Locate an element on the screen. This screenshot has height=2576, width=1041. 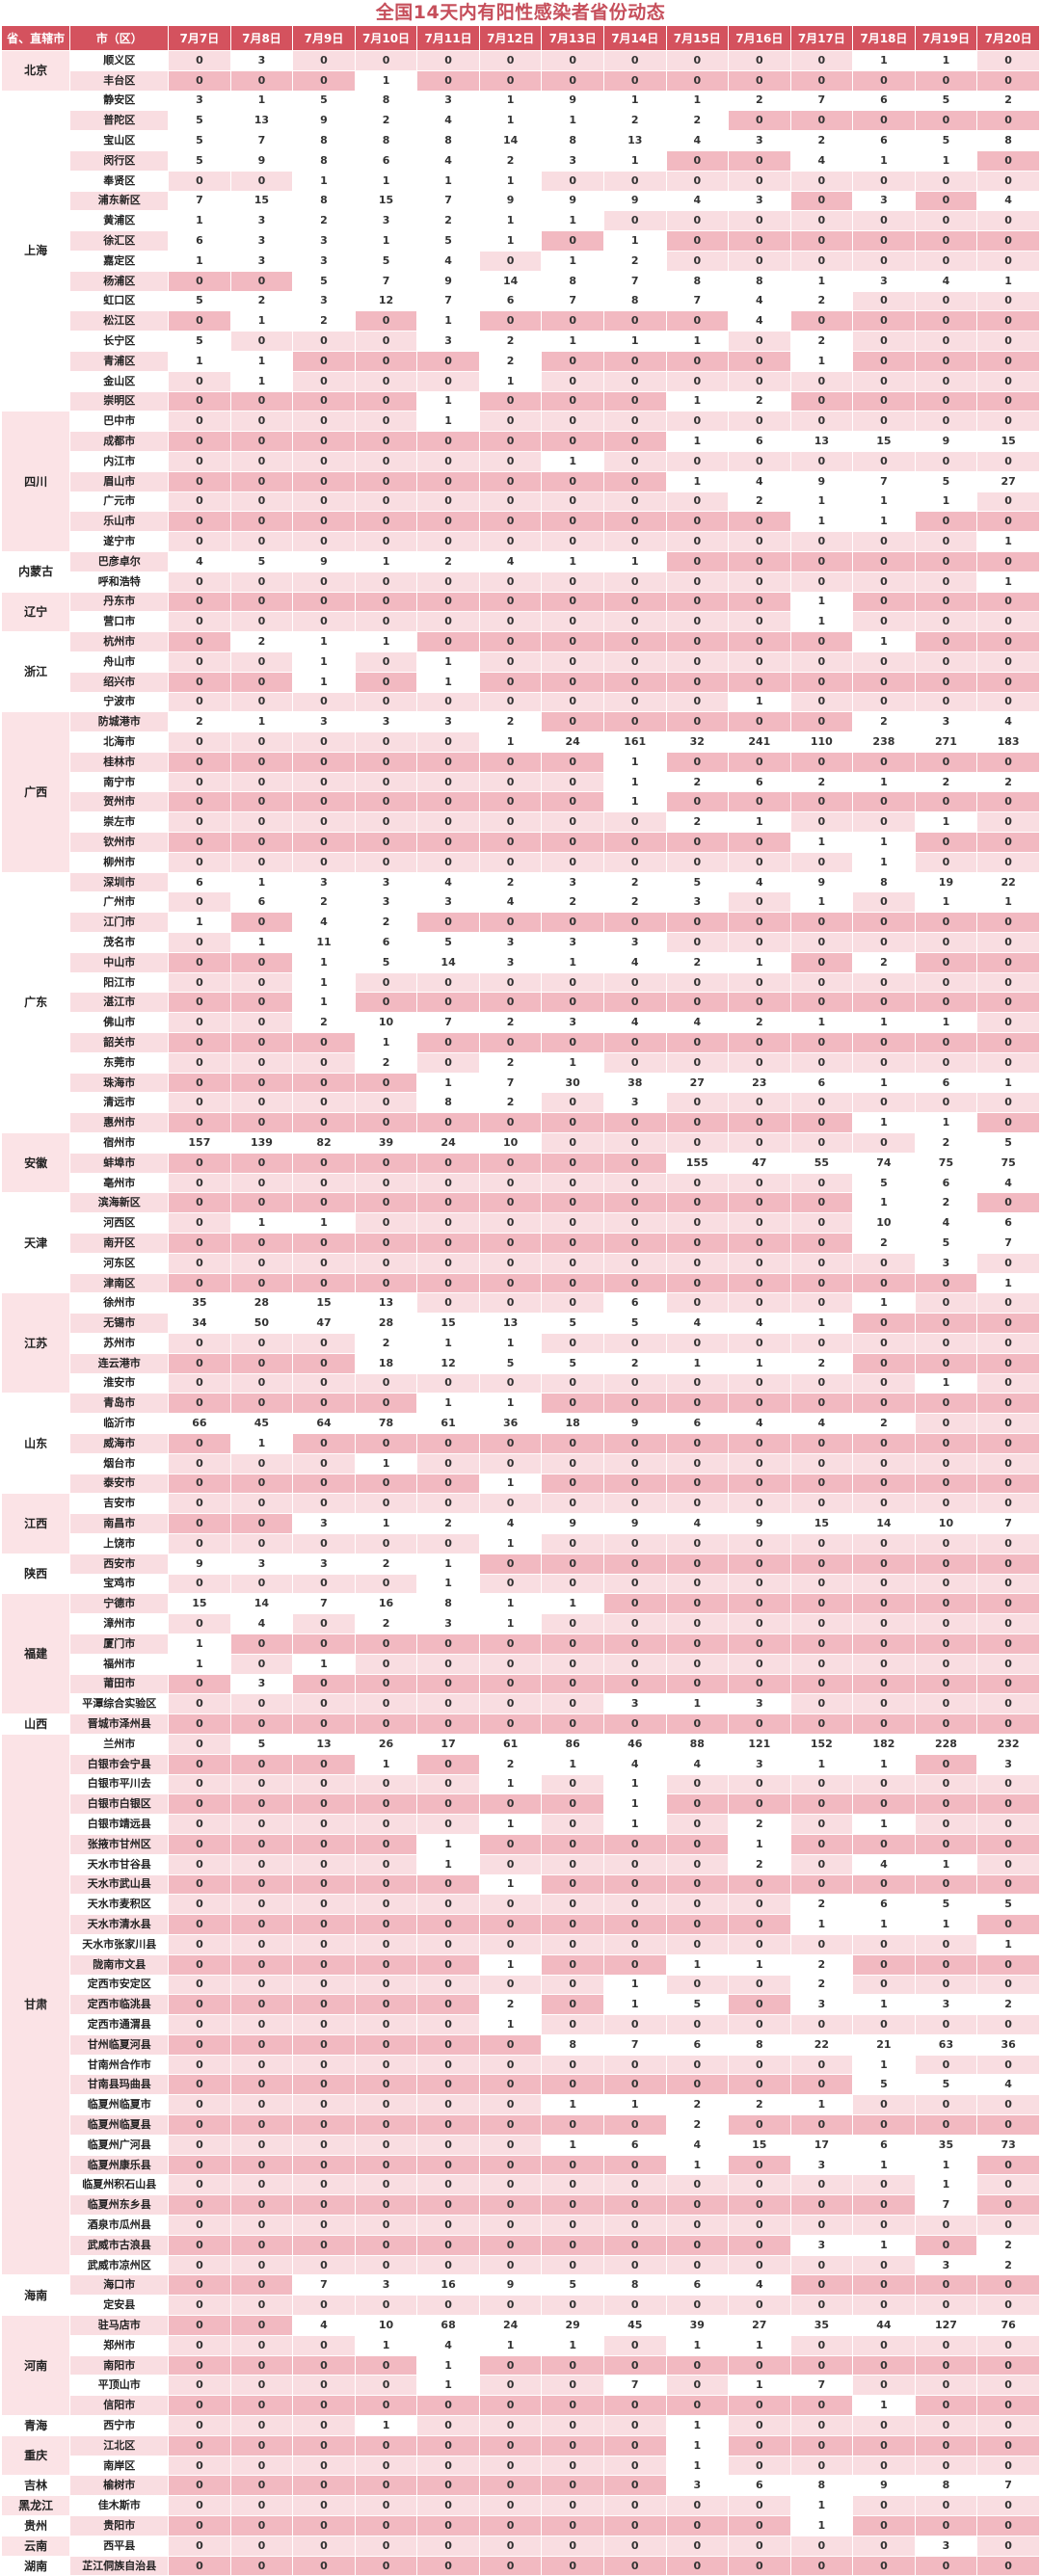
table-row: 福建 宁德市 15 14 7 16 8 1 1 0 0 0 0 0 0 0 is located at coordinates (520, 1654).